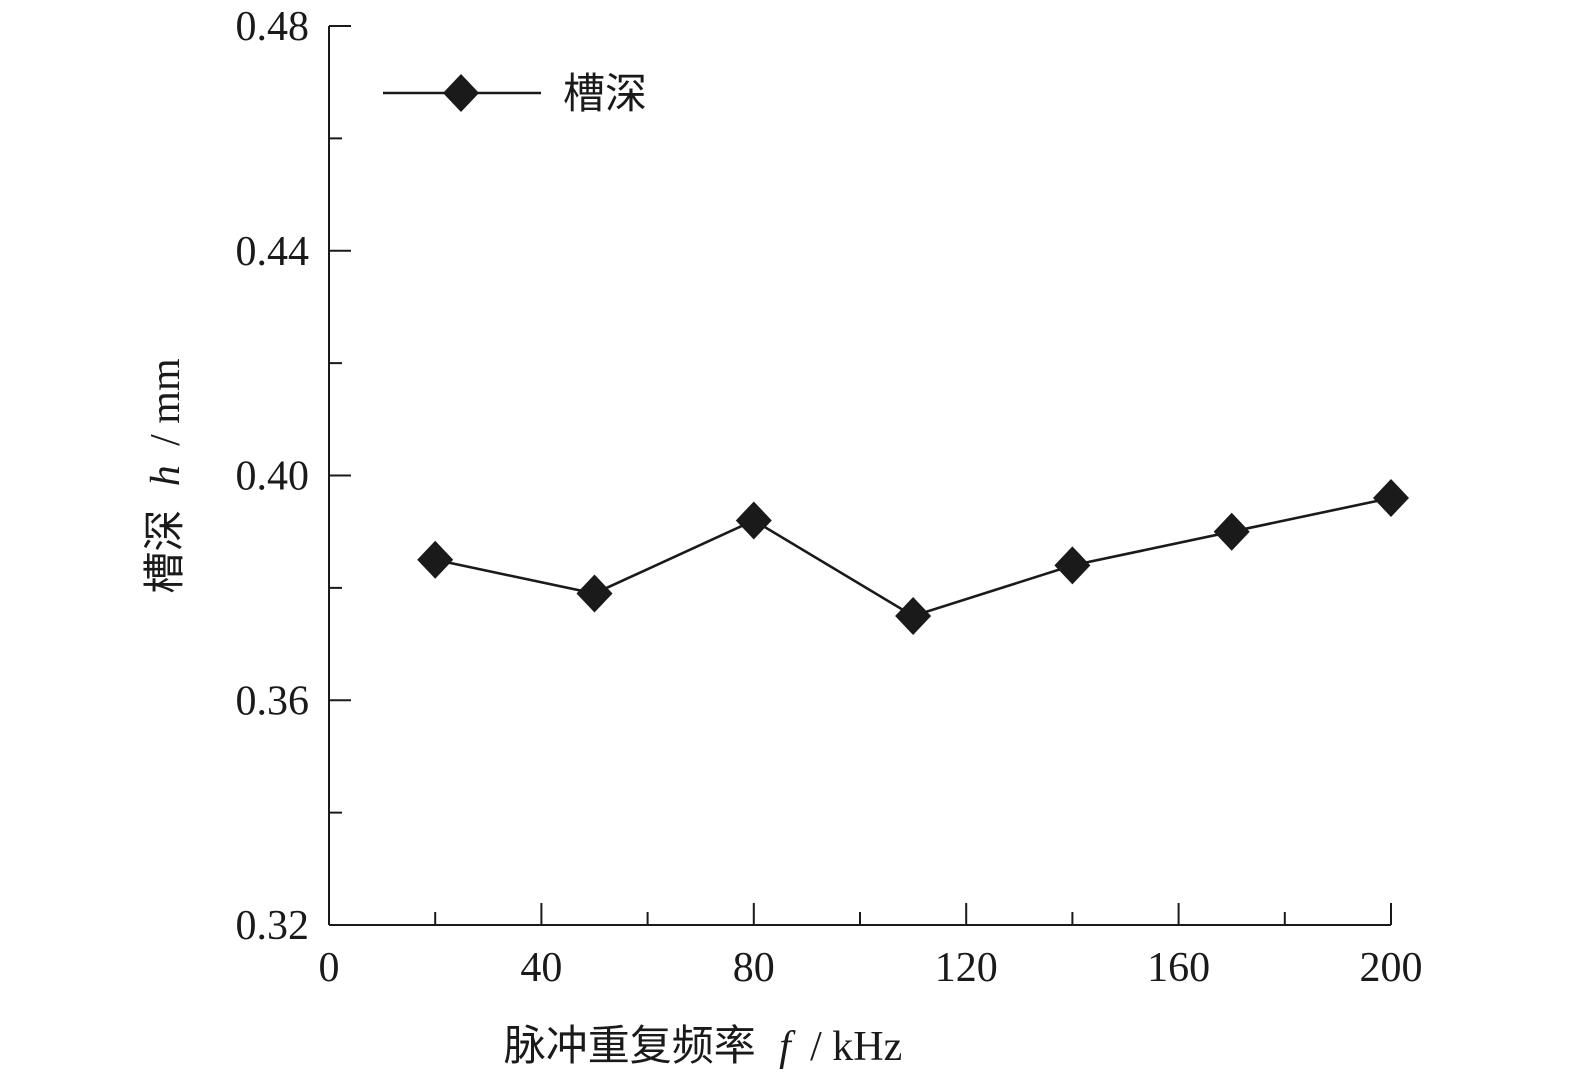 The image size is (1575, 1082). Describe the element at coordinates (787, 1047) in the screenshot. I see `x-axis-title-variable: f` at that location.